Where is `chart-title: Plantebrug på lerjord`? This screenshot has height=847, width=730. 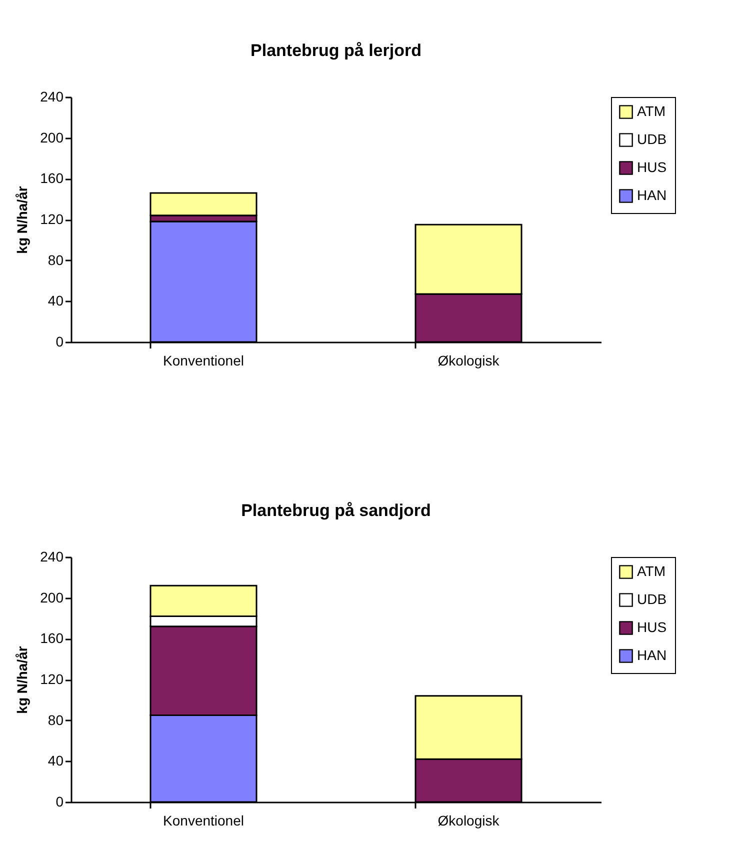 chart-title: Plantebrug på lerjord is located at coordinates (336, 50).